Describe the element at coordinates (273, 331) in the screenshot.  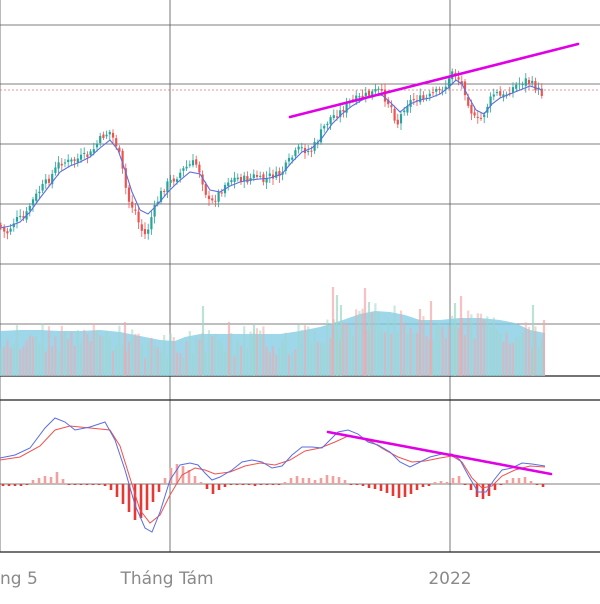
I see `volume-pane` at that location.